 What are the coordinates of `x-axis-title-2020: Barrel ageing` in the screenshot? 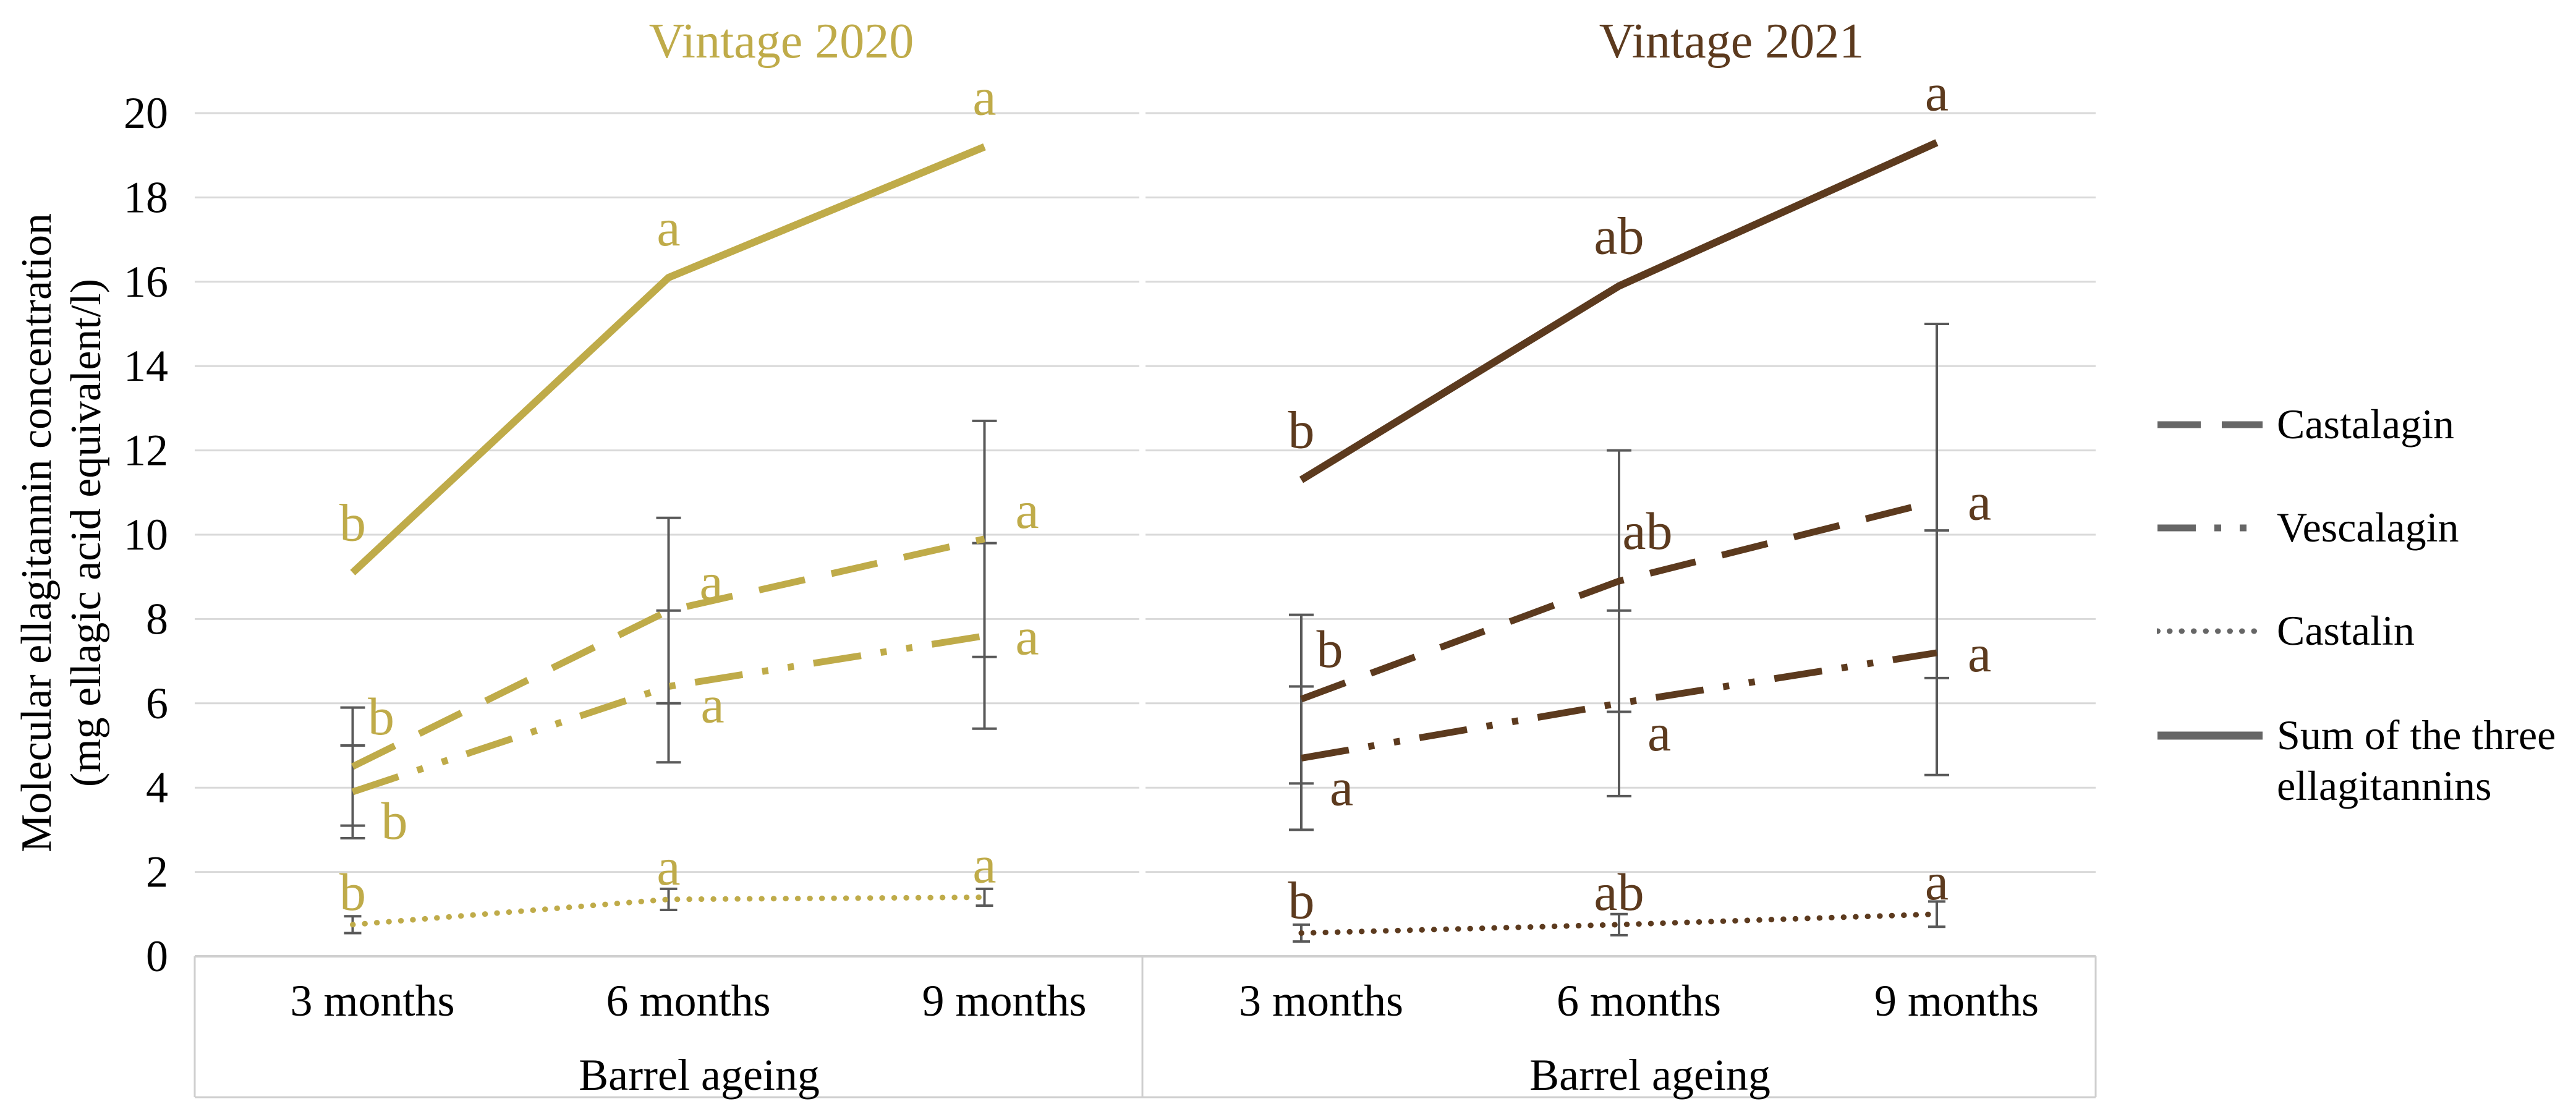 It's located at (699, 1075).